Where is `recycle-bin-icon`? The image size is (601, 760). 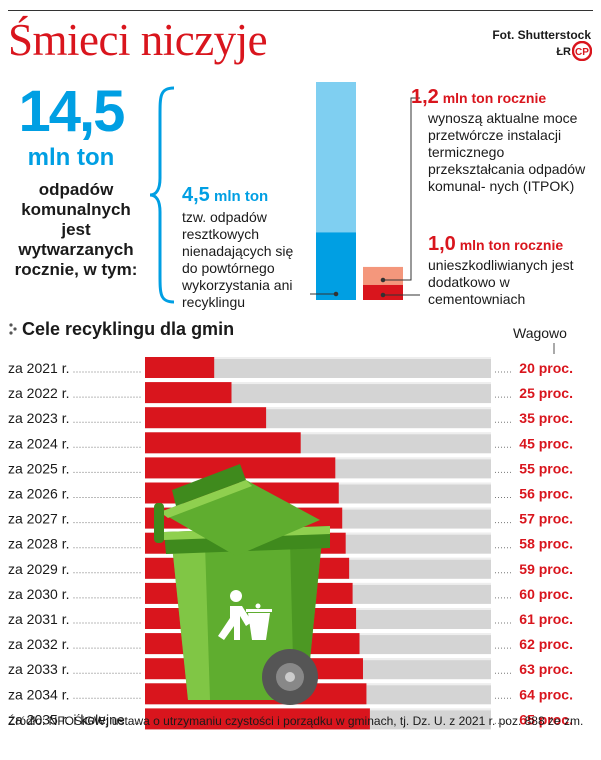 recycle-bin-icon is located at coordinates (242, 584).